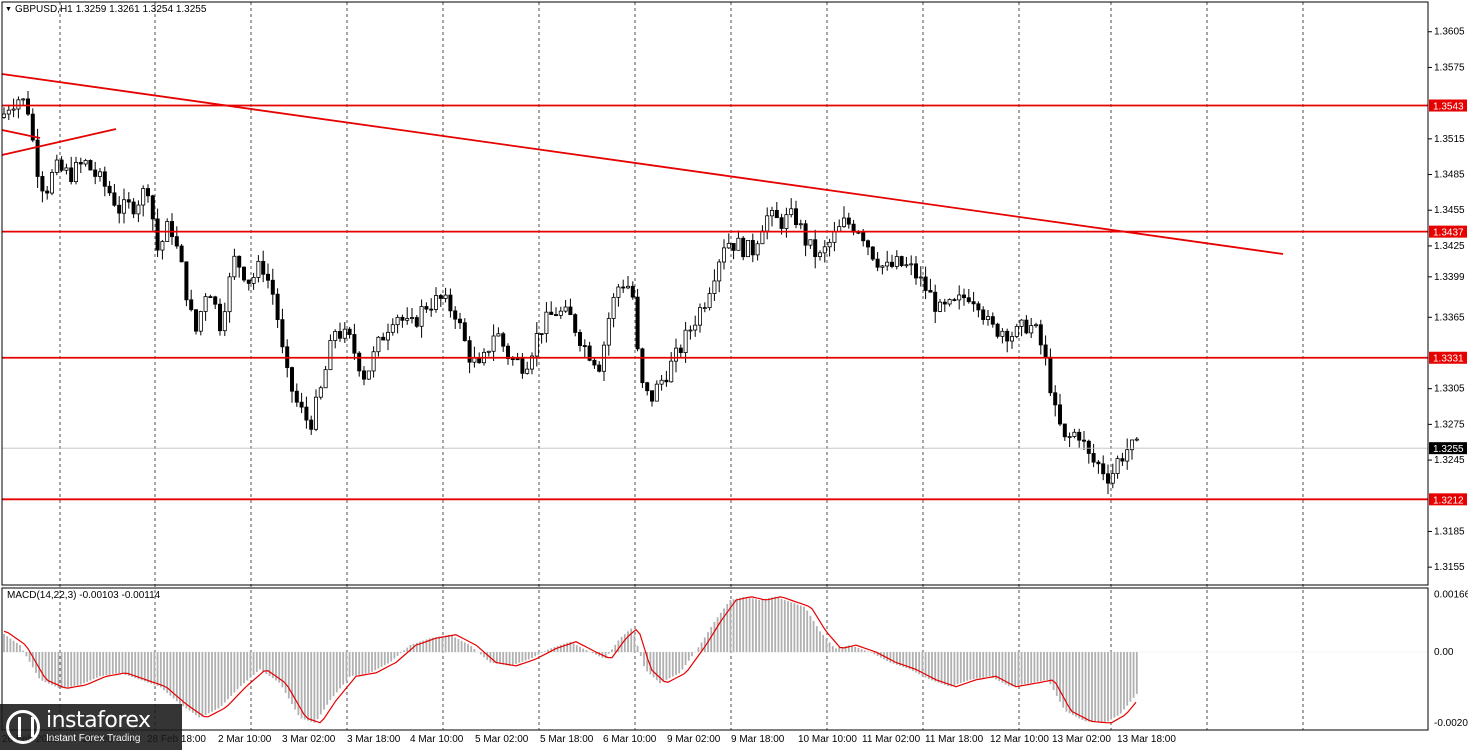 The width and height of the screenshot is (1468, 750). What do you see at coordinates (567, 739) in the screenshot?
I see `time-label: 5 Mar 18:00` at bounding box center [567, 739].